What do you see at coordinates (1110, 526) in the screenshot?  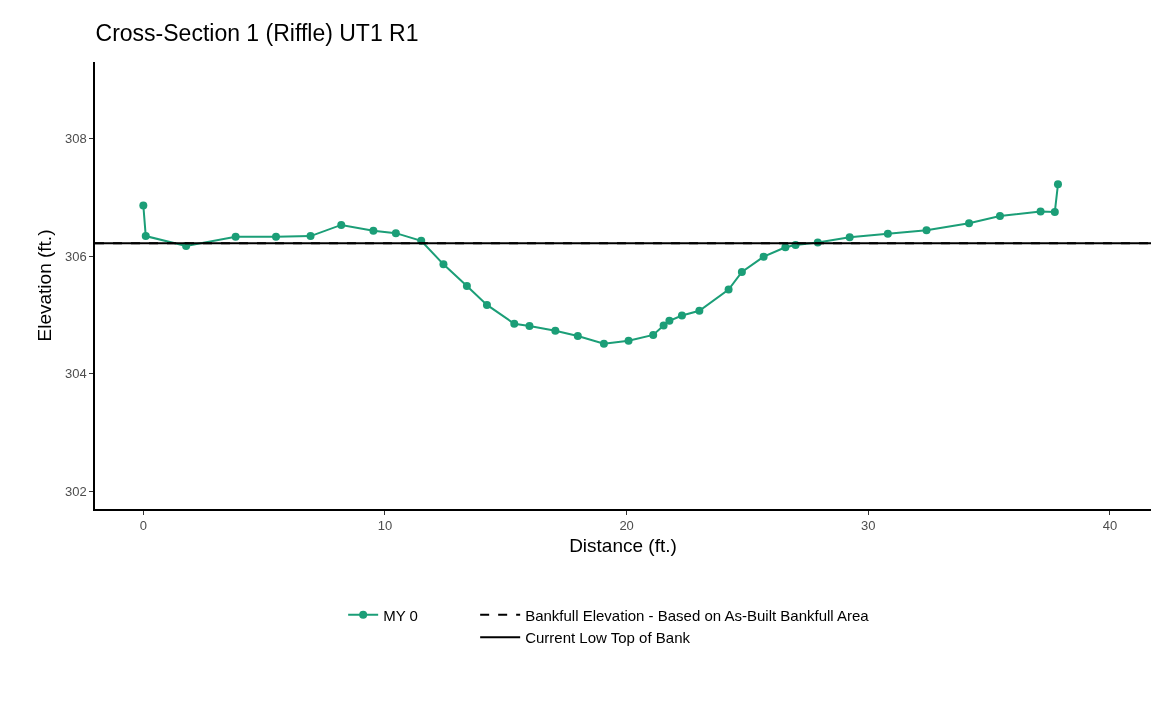 I see `x-tick-label: 40` at bounding box center [1110, 526].